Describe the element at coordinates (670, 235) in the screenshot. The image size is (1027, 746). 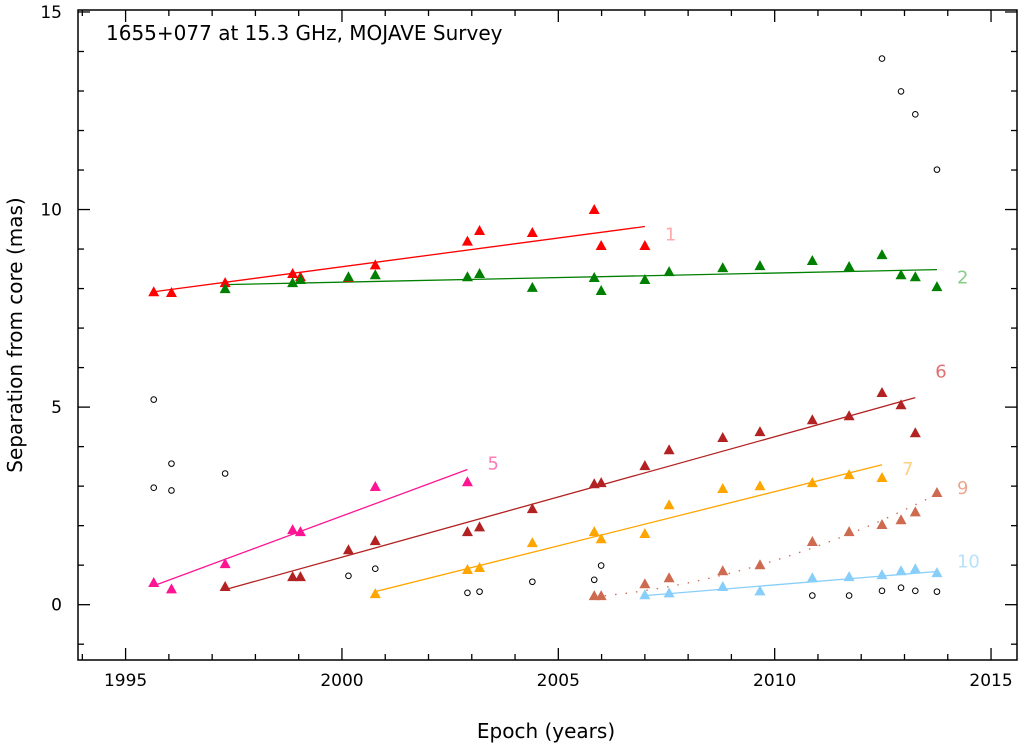
I see `component-label-1: 1` at that location.